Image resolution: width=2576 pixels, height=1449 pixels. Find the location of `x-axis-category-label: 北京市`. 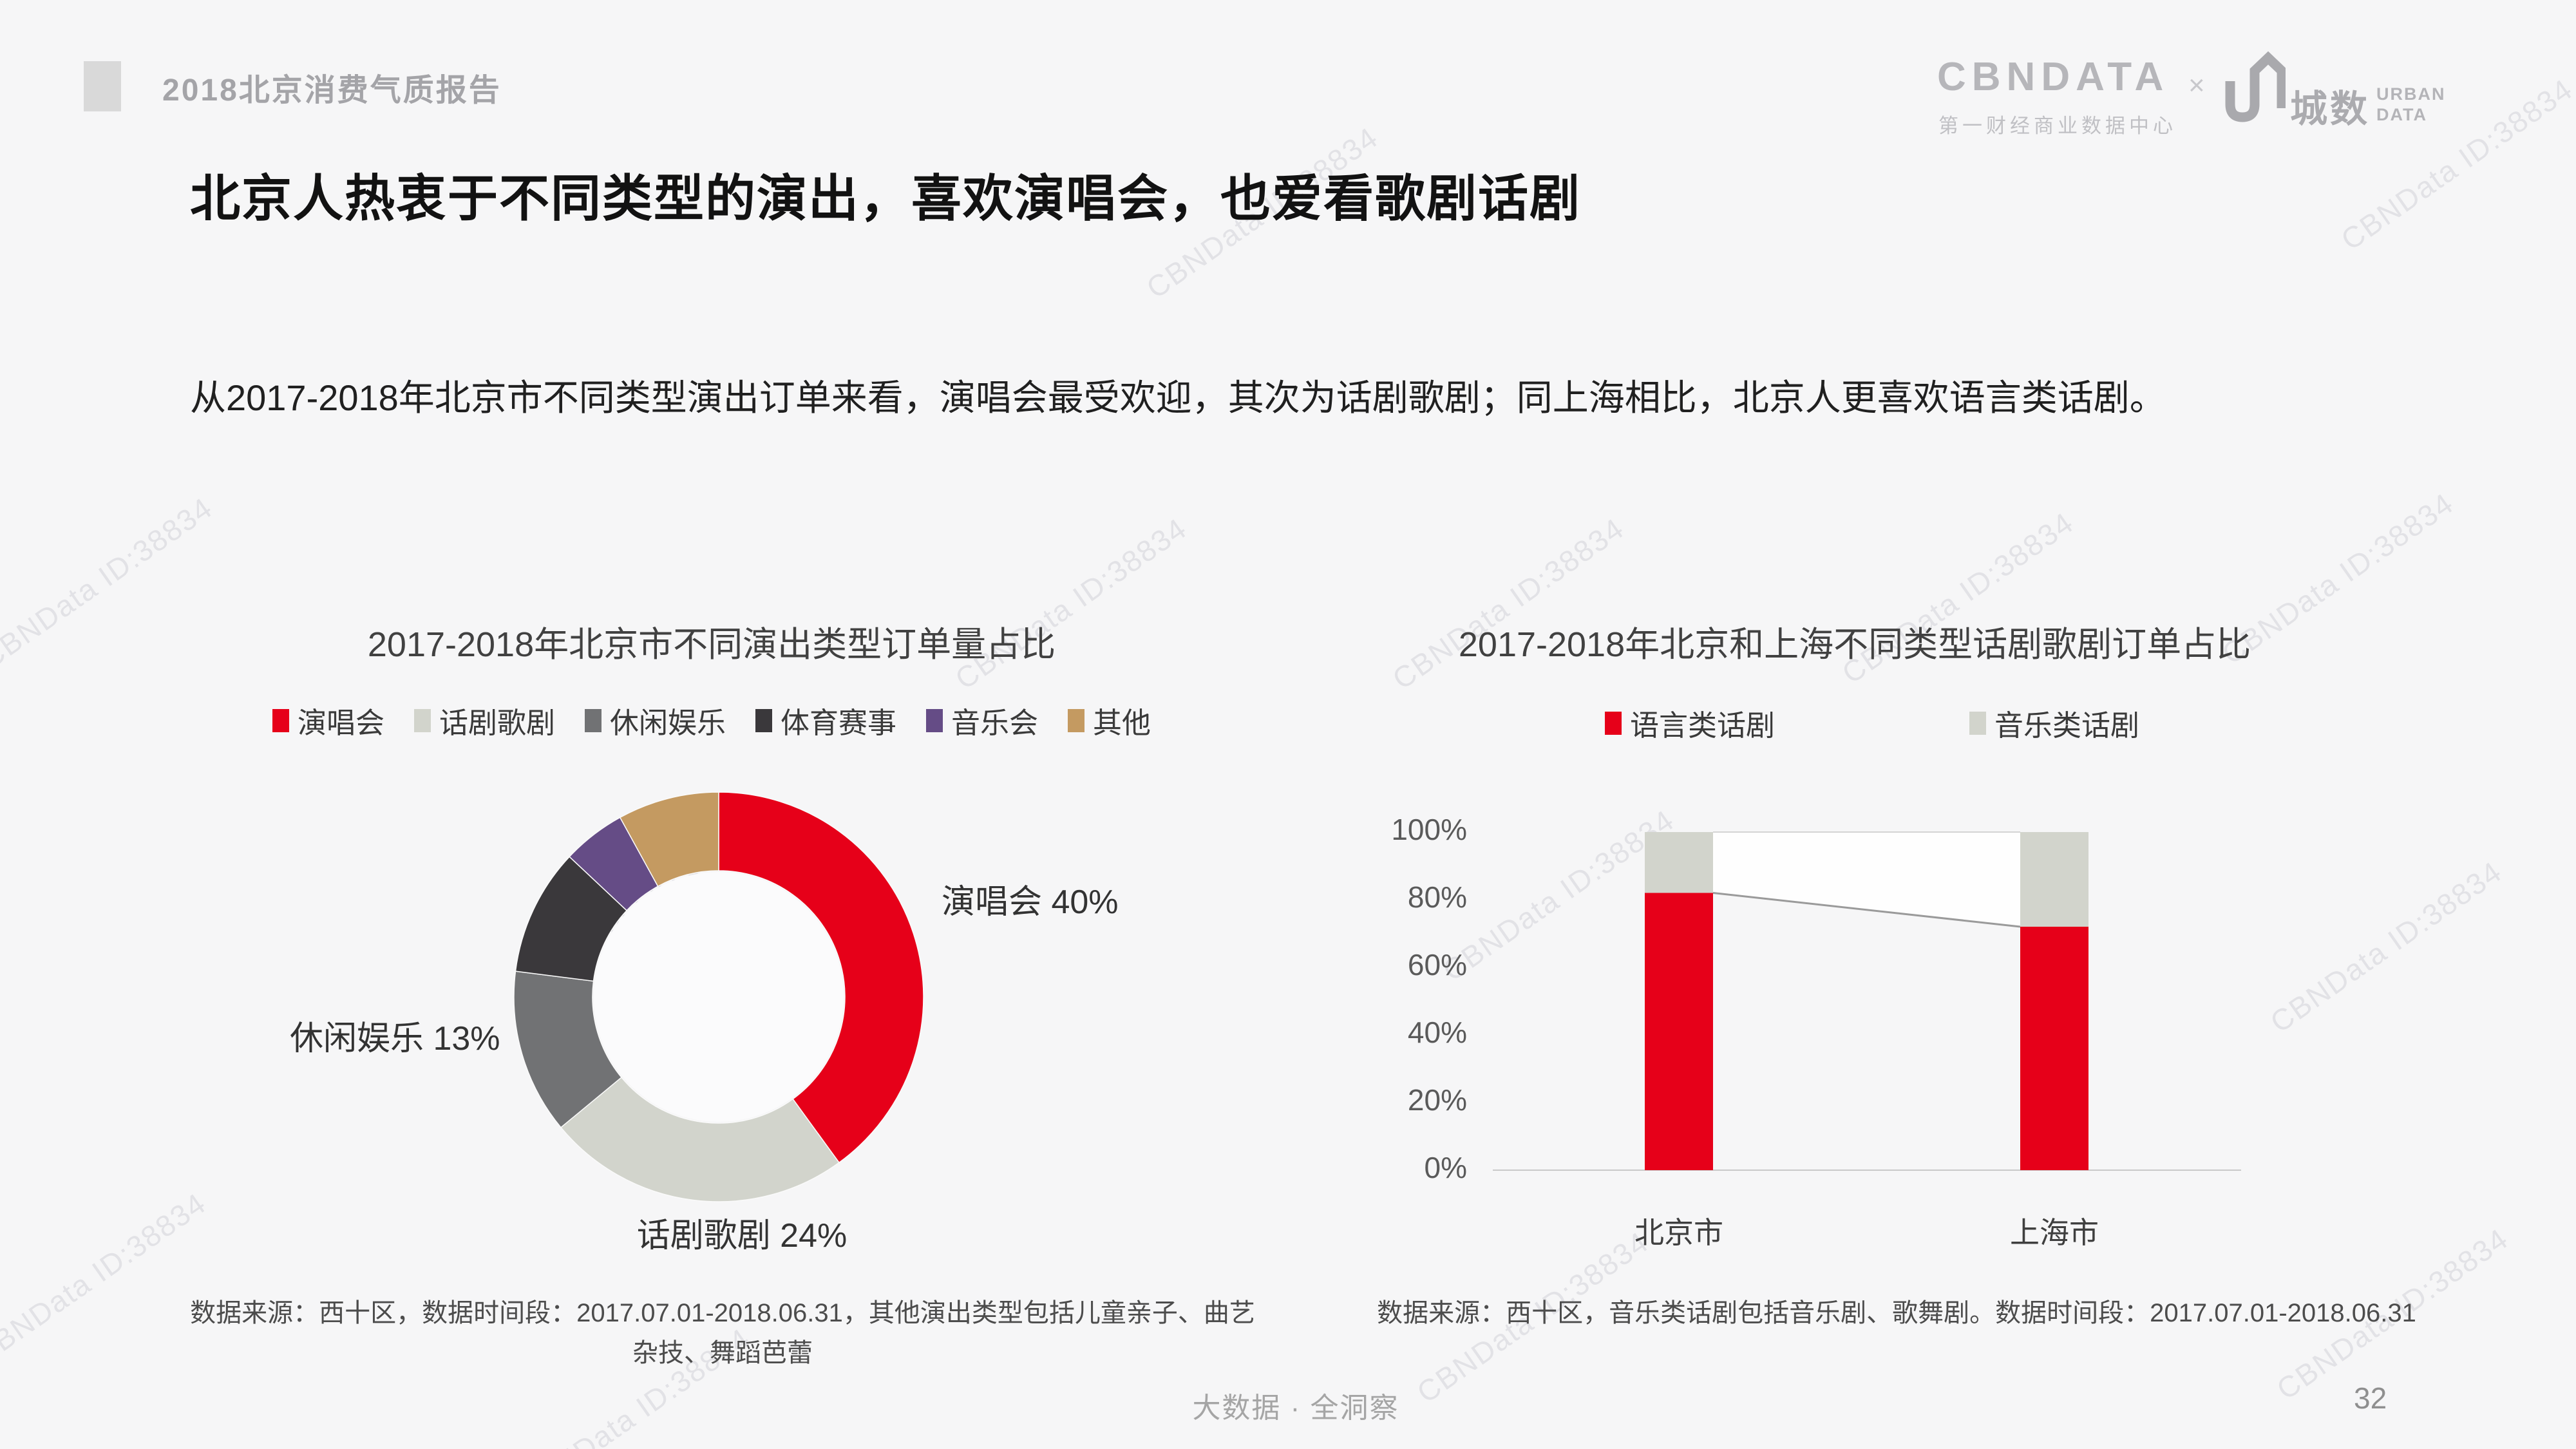

x-axis-category-label: 北京市 is located at coordinates (1678, 1232).